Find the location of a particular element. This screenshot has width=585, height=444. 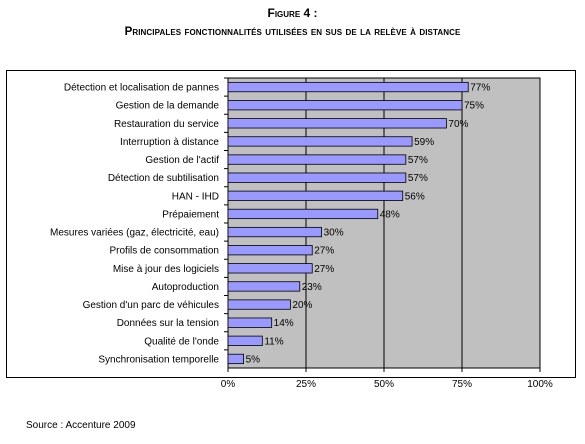

x-tick-label: 100% is located at coordinates (540, 384).